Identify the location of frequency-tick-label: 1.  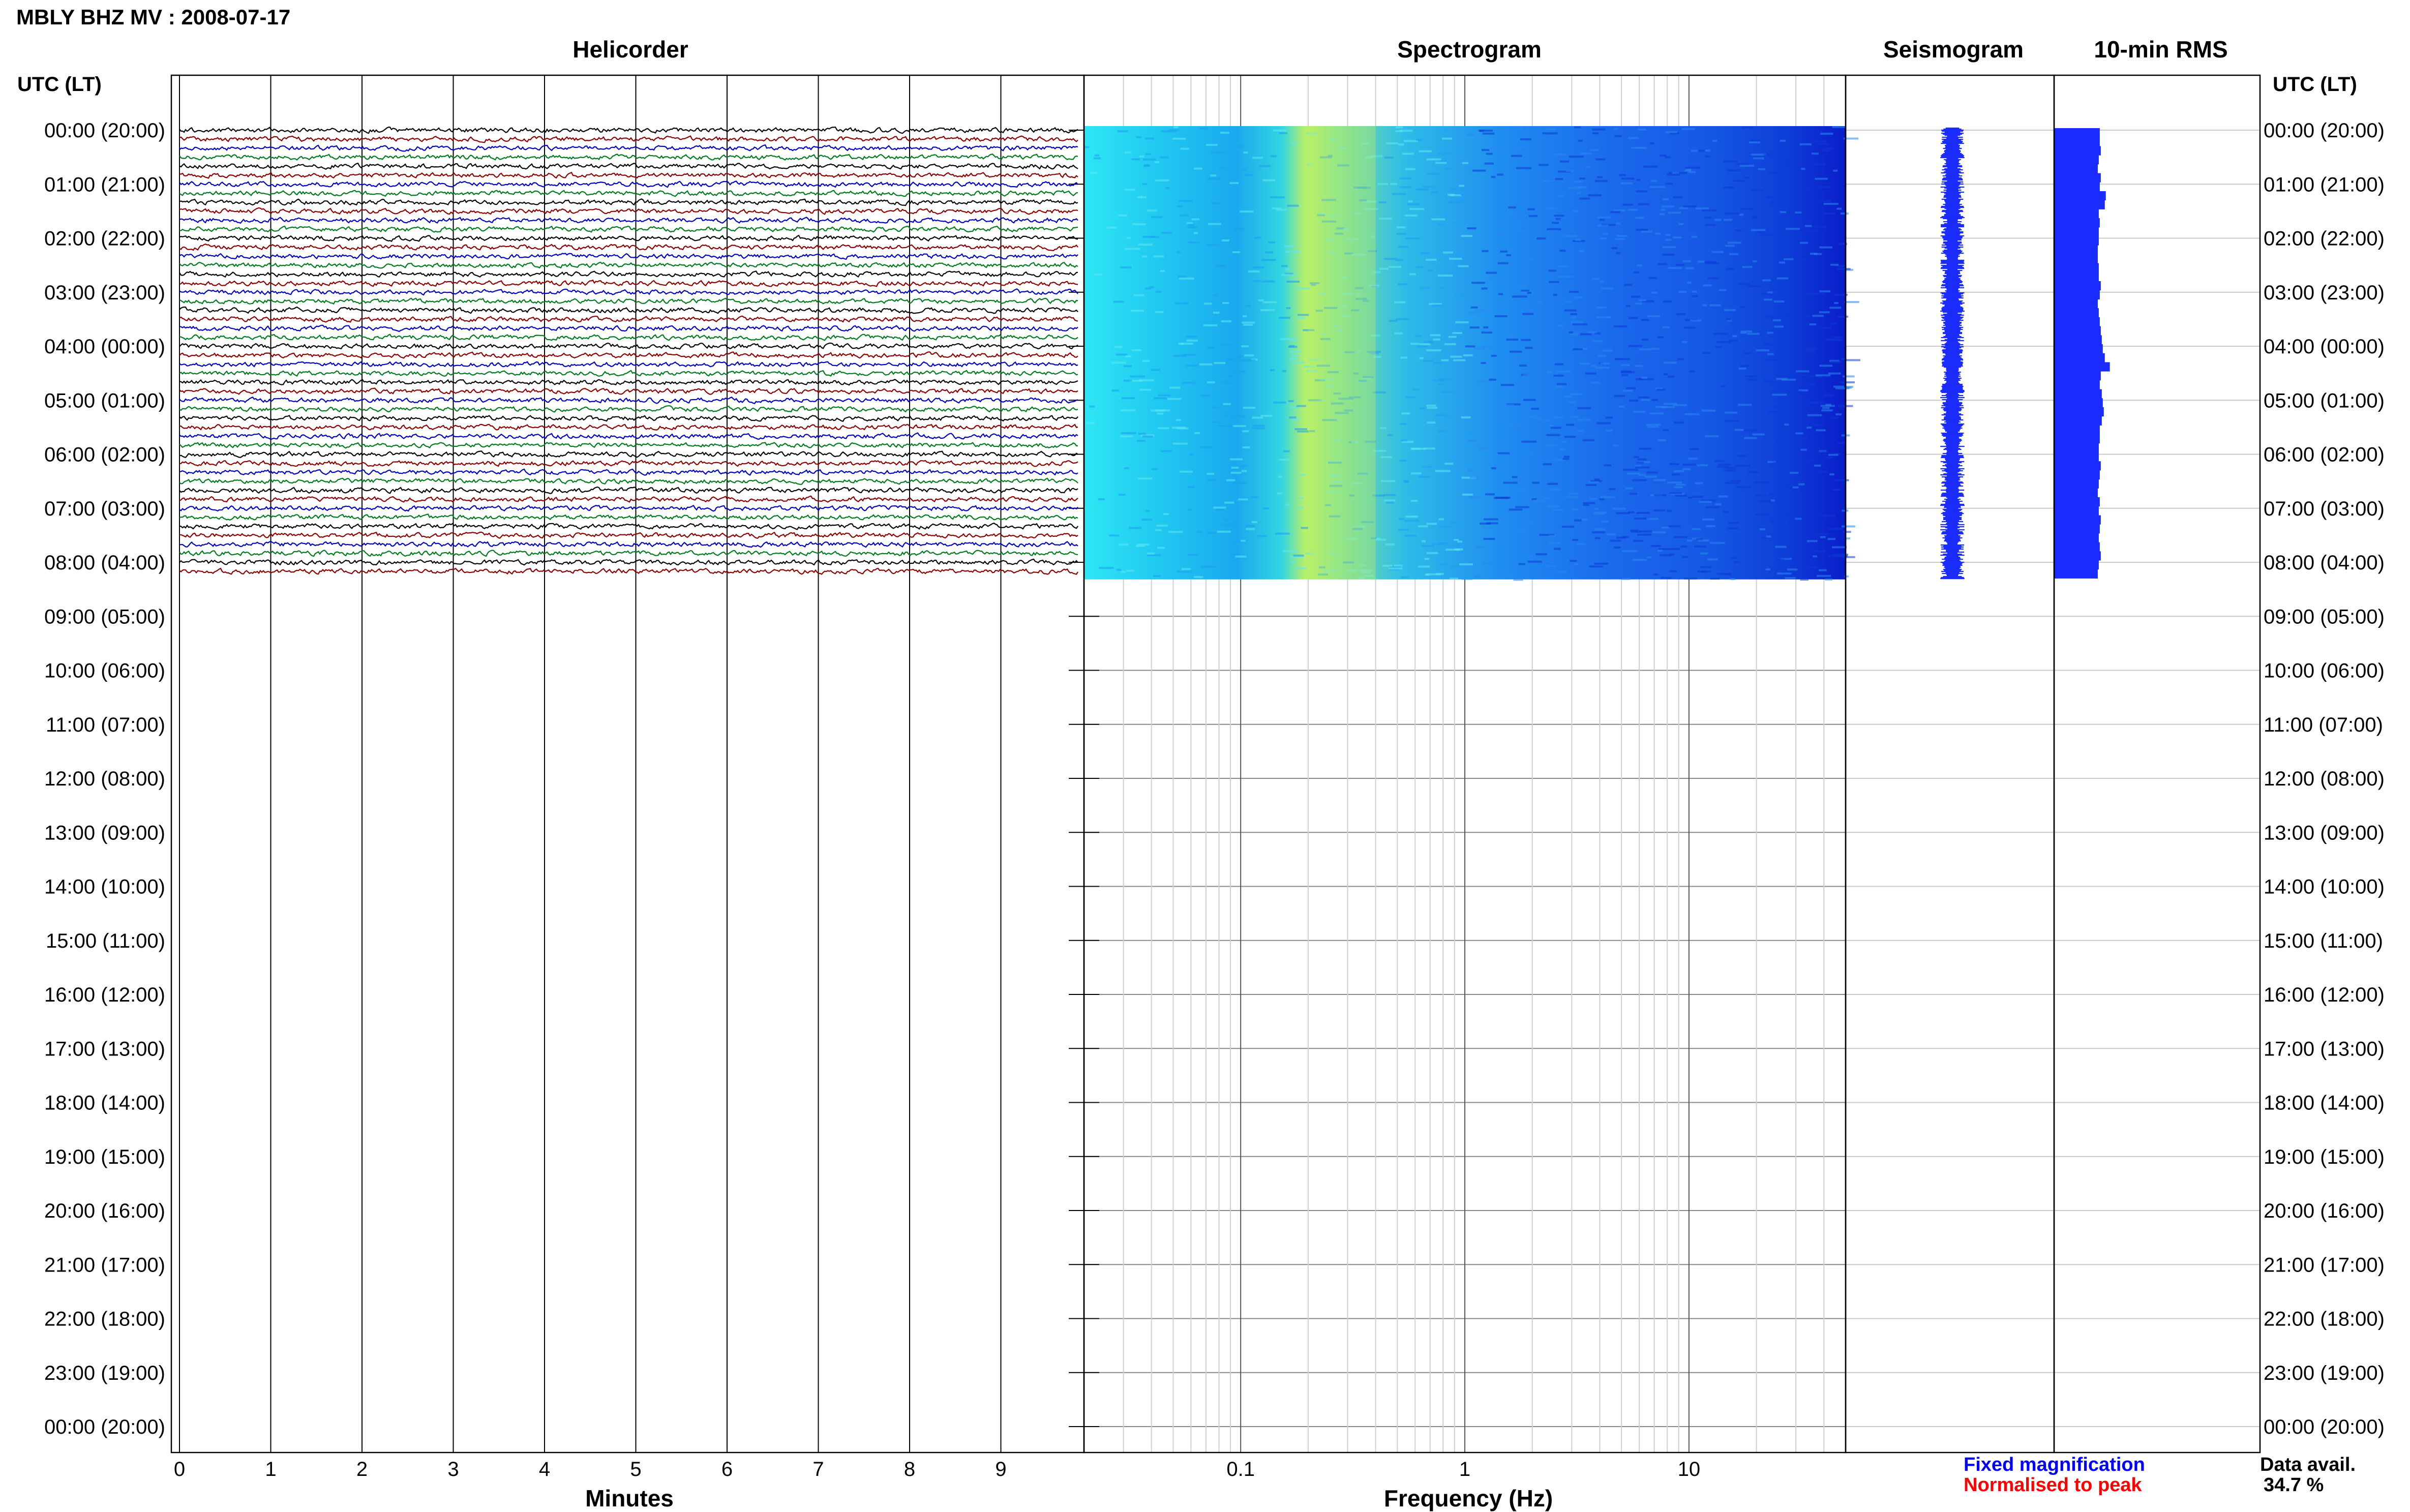
(1464, 1469).